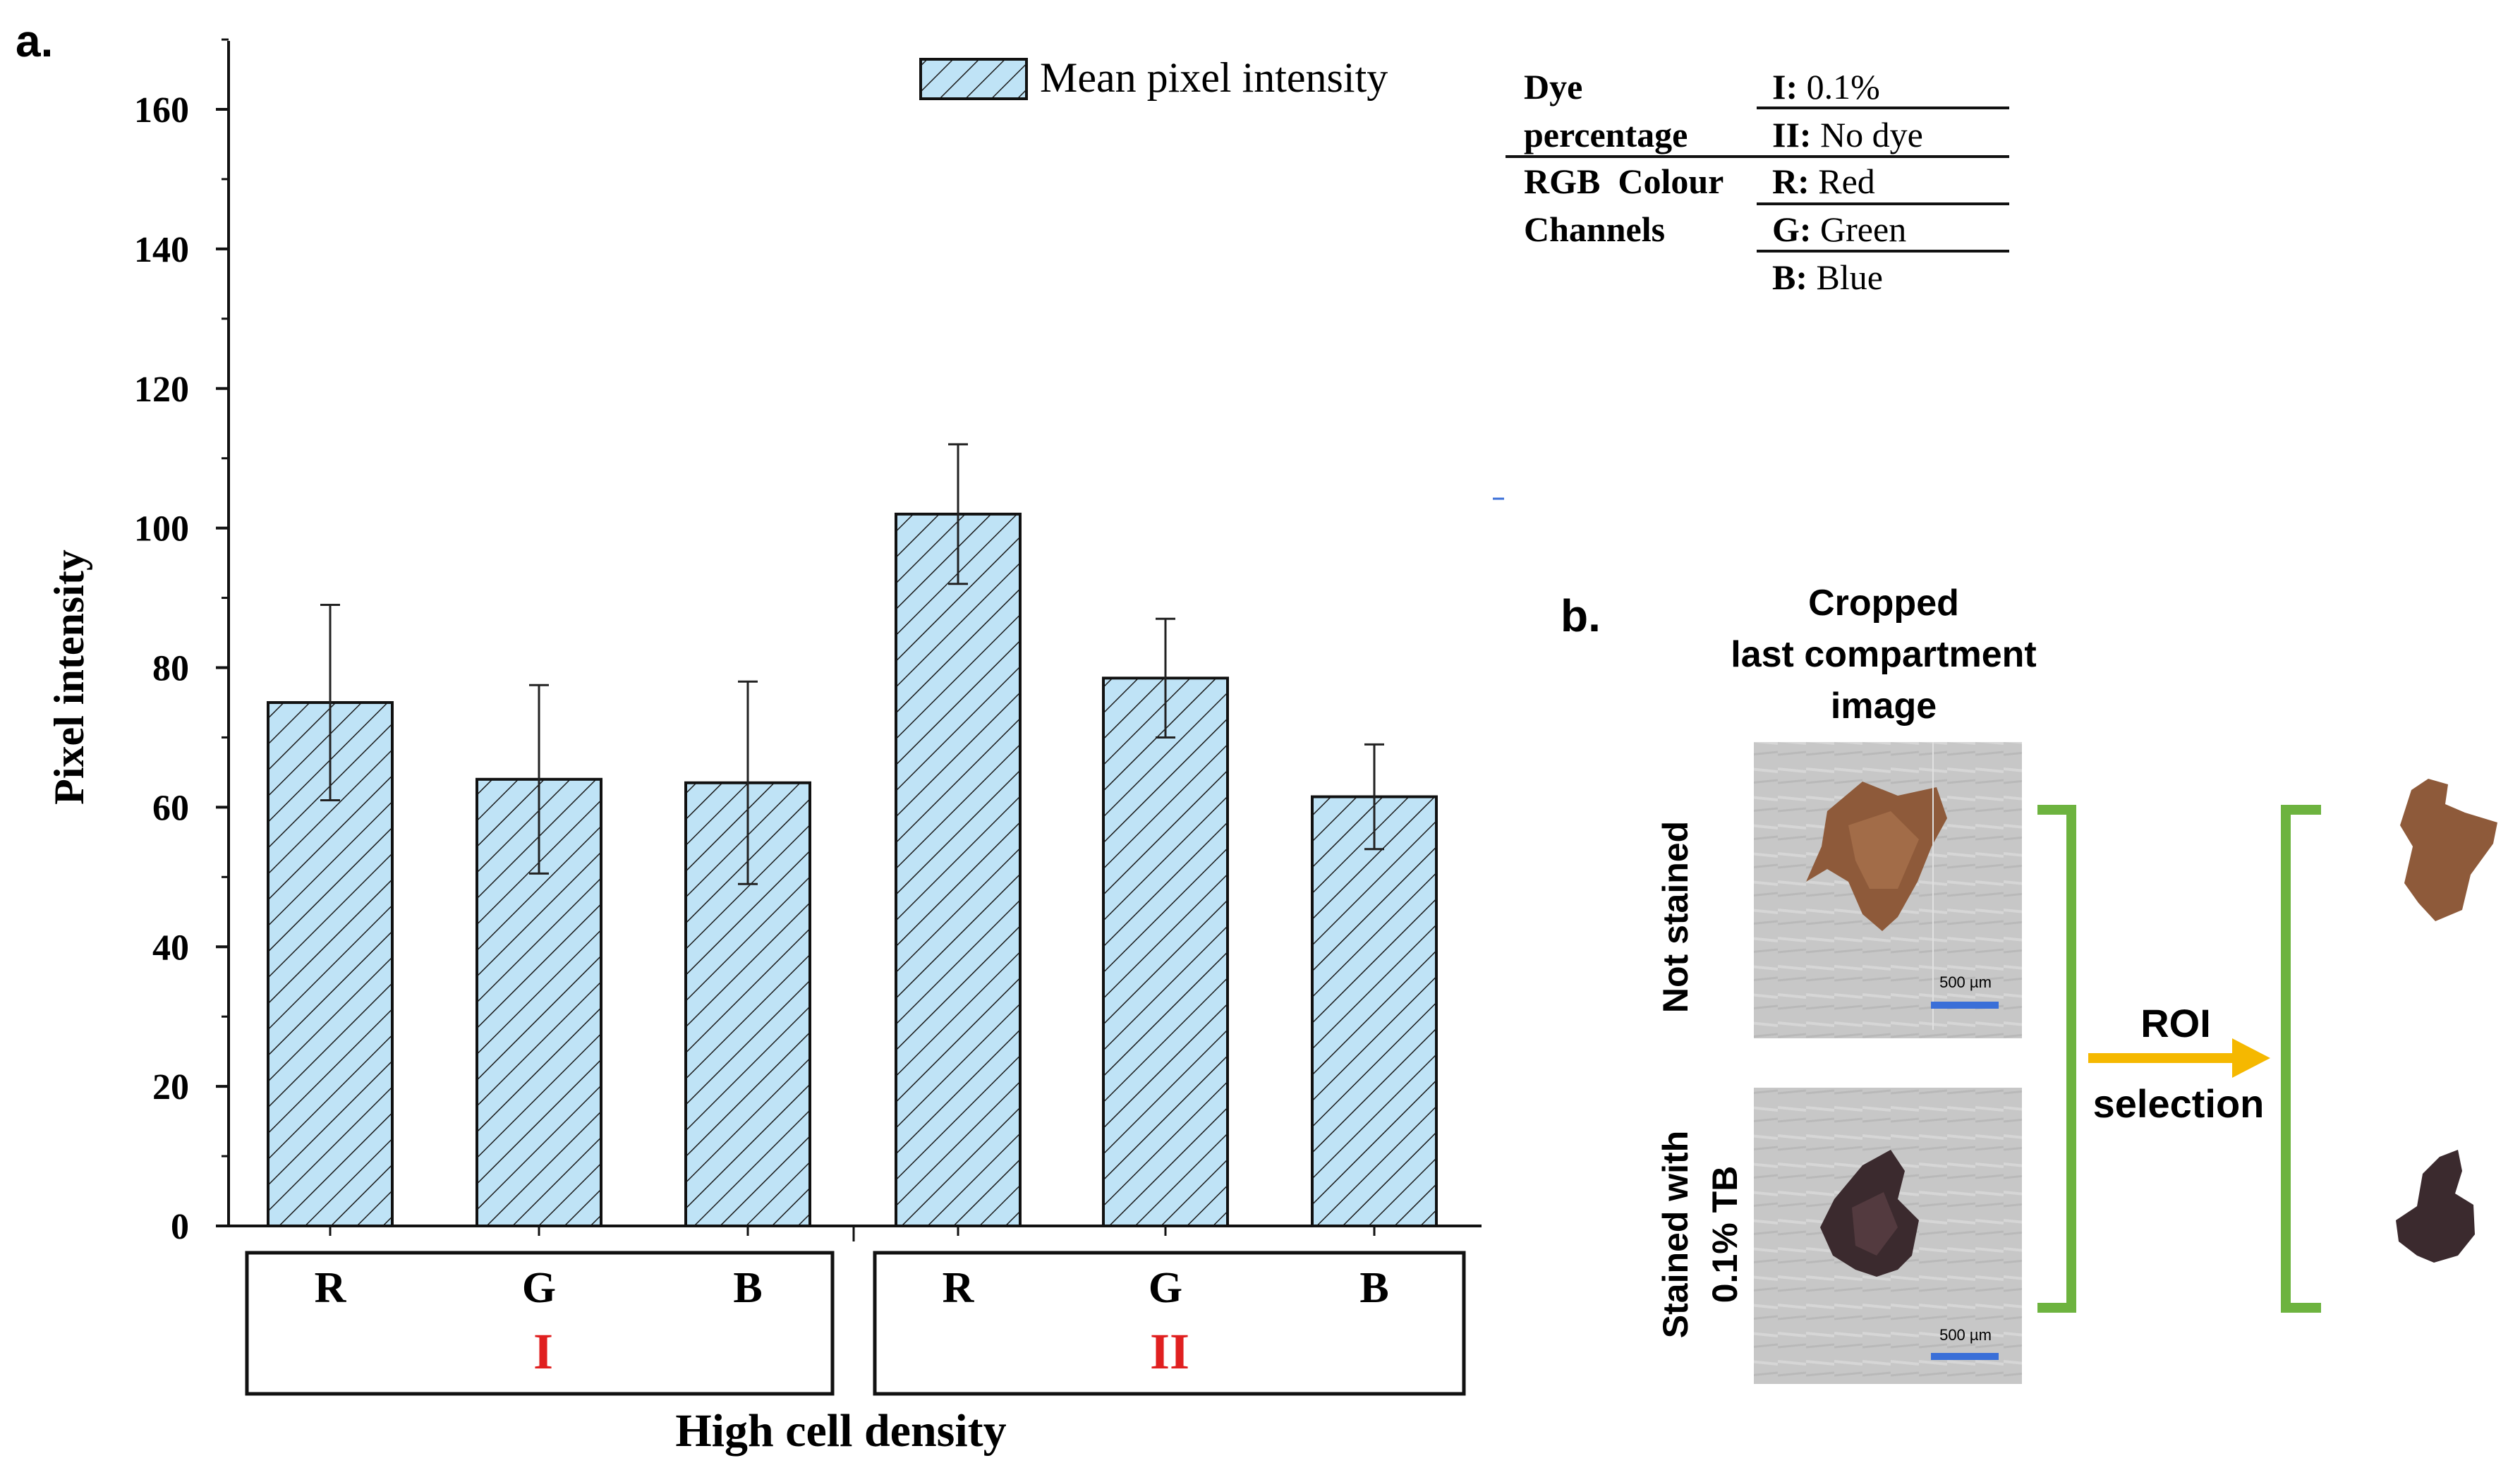 This screenshot has height=1482, width=2520. I want to click on roi-crop-stained, so click(2436, 1206).